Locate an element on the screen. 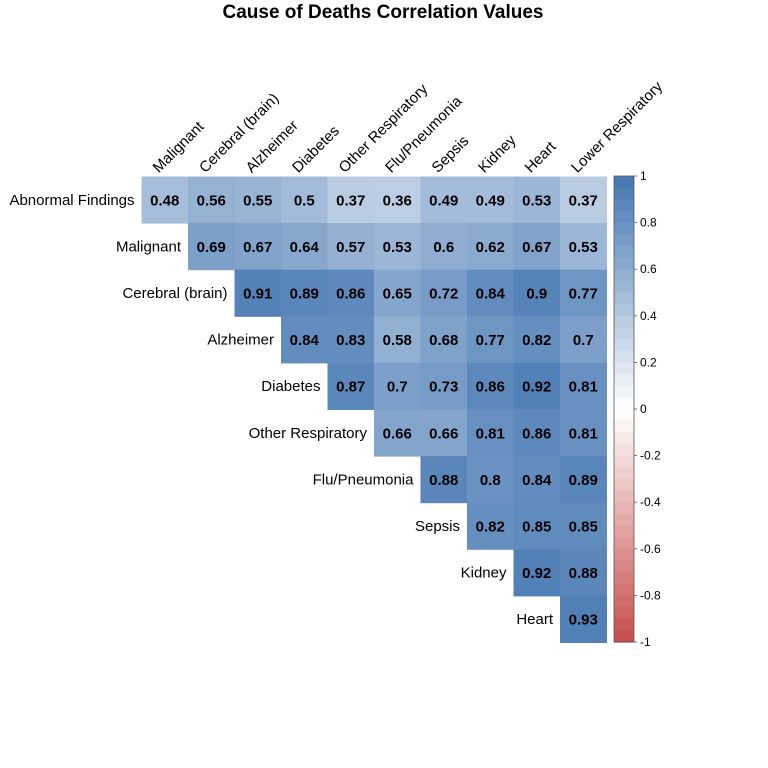 This screenshot has height=768, width=768. cell-value-label: 0.72 is located at coordinates (443, 294).